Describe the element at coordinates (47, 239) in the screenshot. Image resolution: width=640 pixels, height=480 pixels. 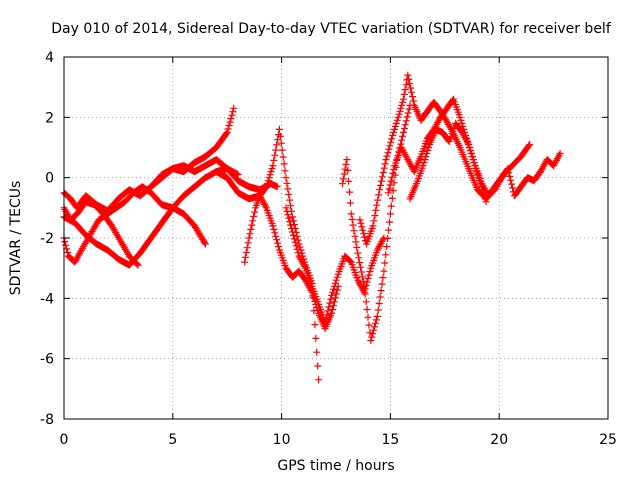
I see `y-tick-label: -2` at that location.